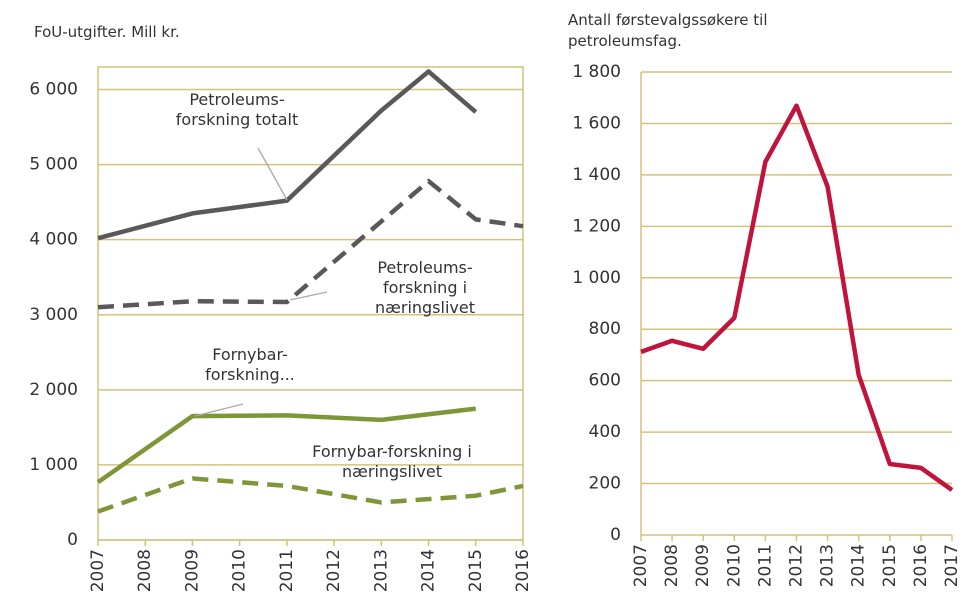 This screenshot has height=612, width=962. I want to click on y-tick-label: 1 400, so click(596, 175).